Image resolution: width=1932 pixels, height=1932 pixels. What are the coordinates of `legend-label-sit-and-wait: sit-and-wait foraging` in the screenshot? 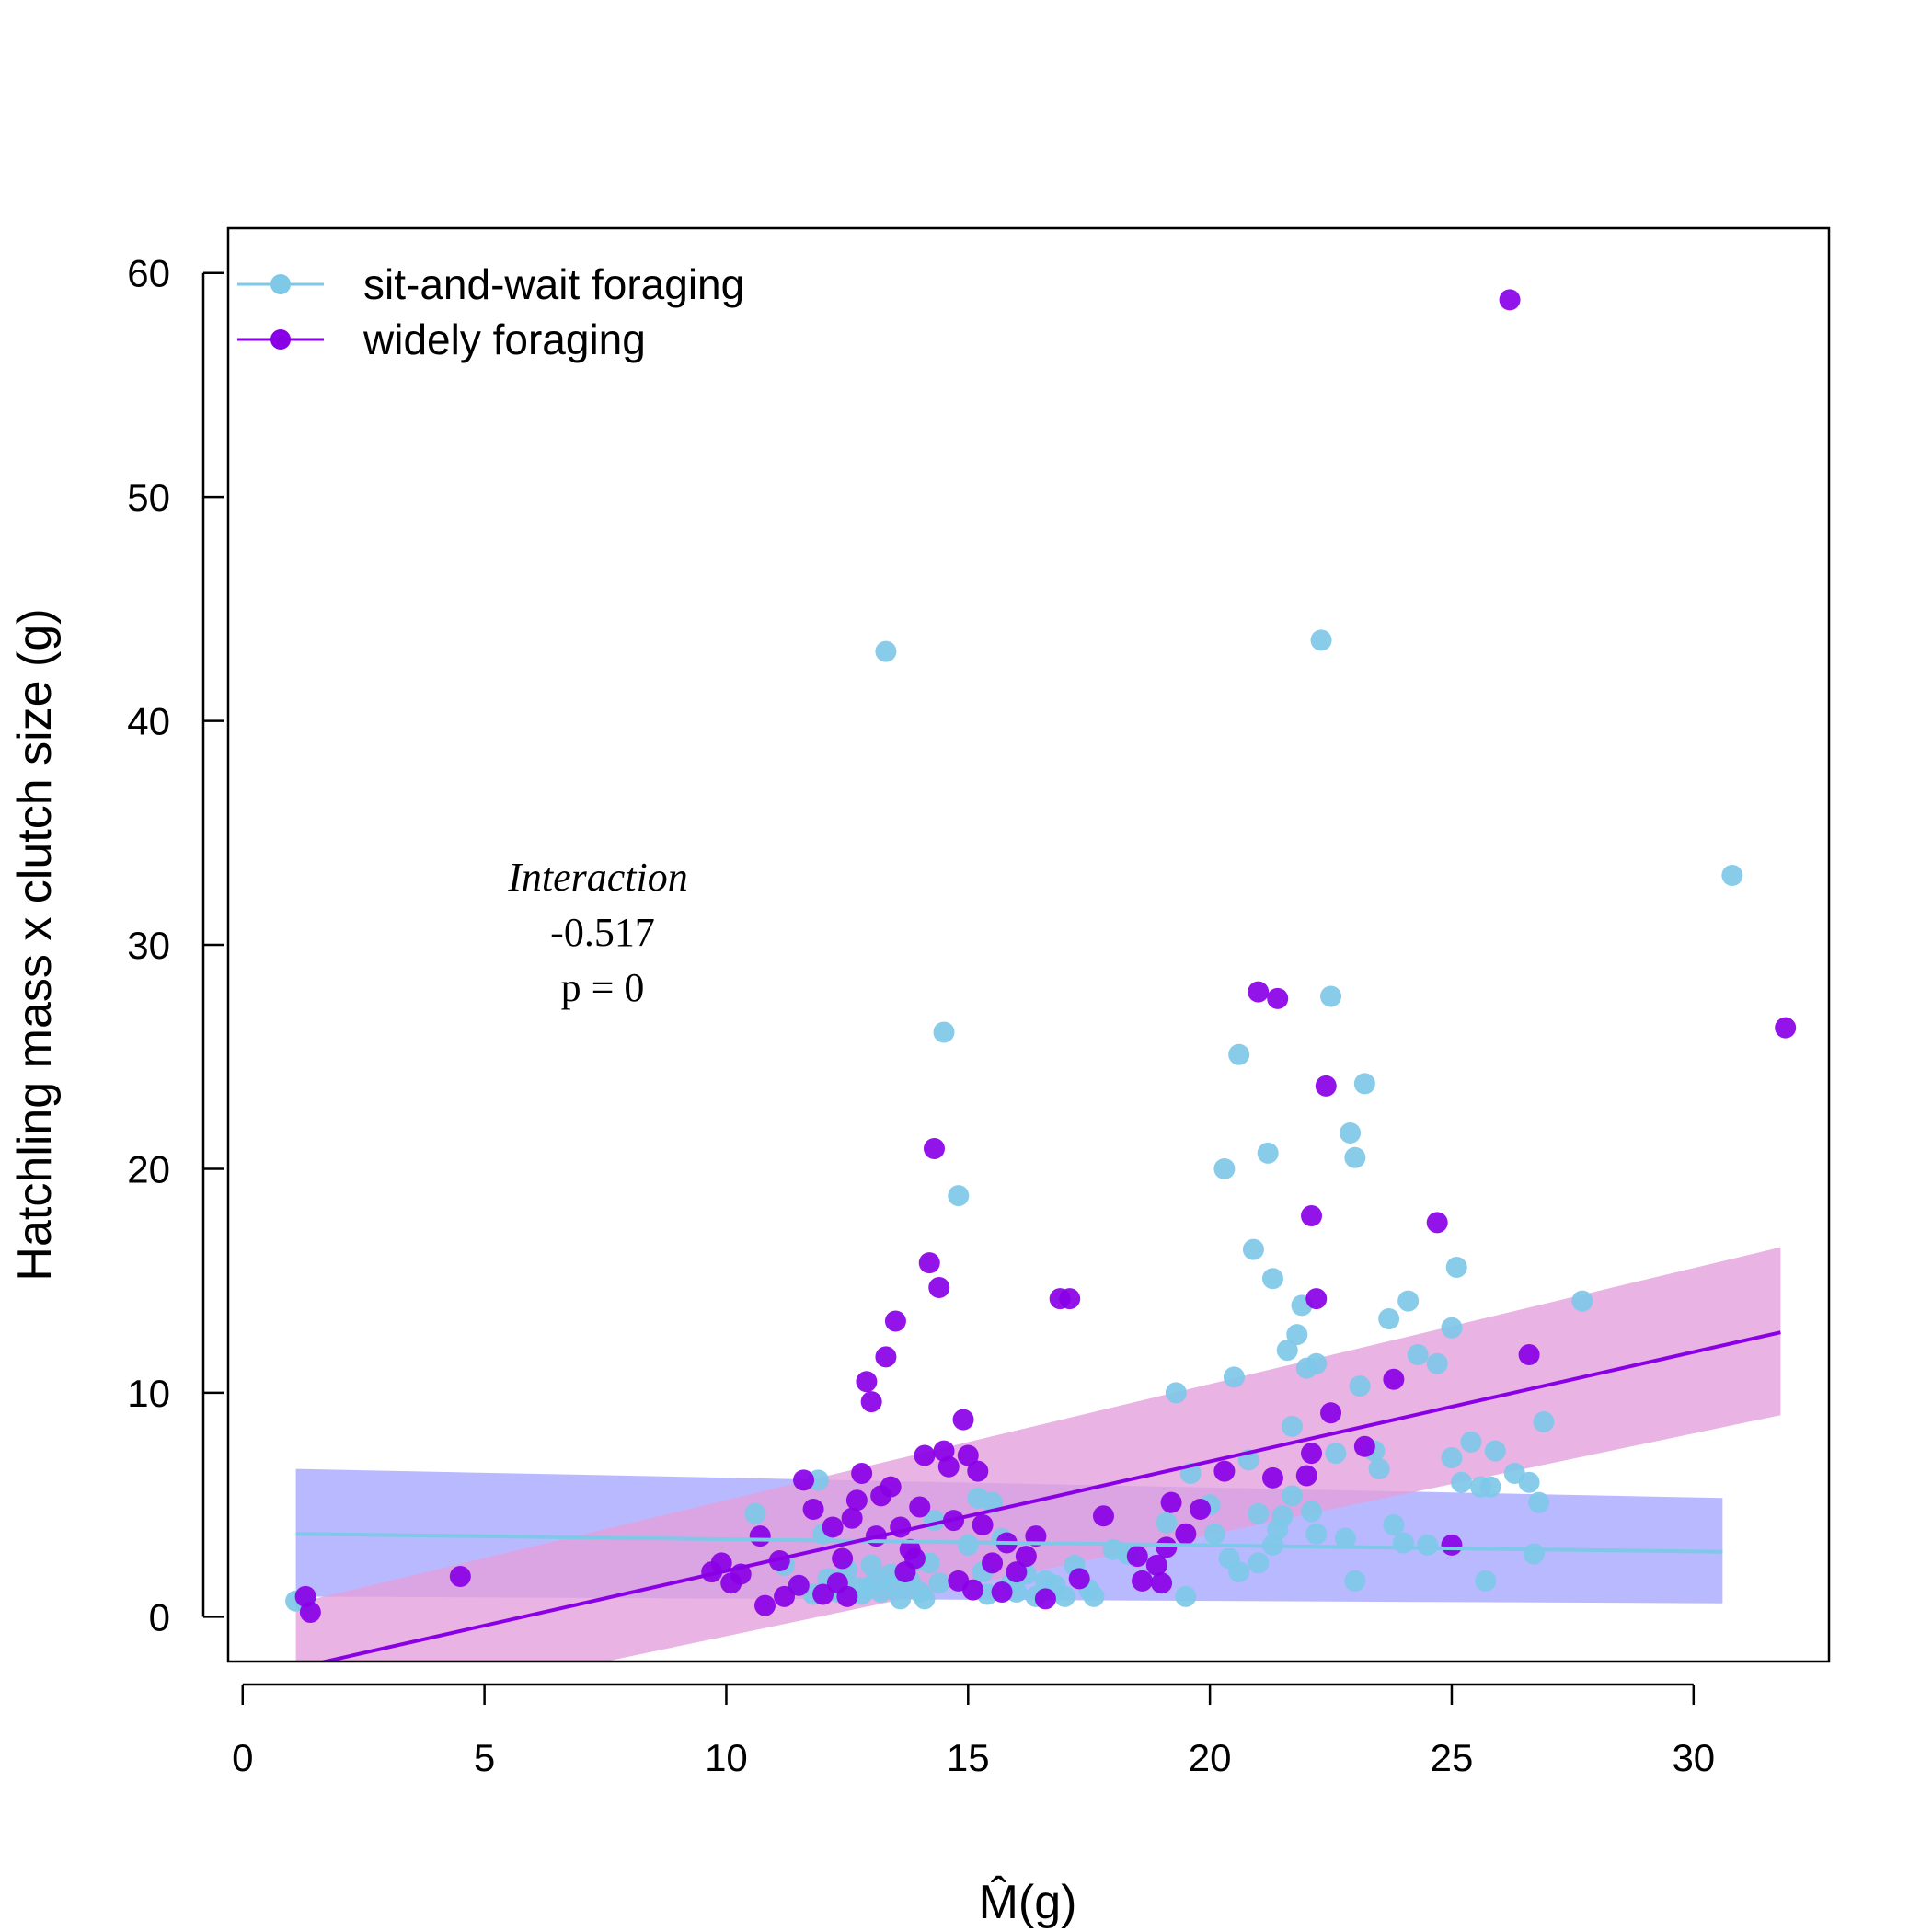 It's located at (553, 284).